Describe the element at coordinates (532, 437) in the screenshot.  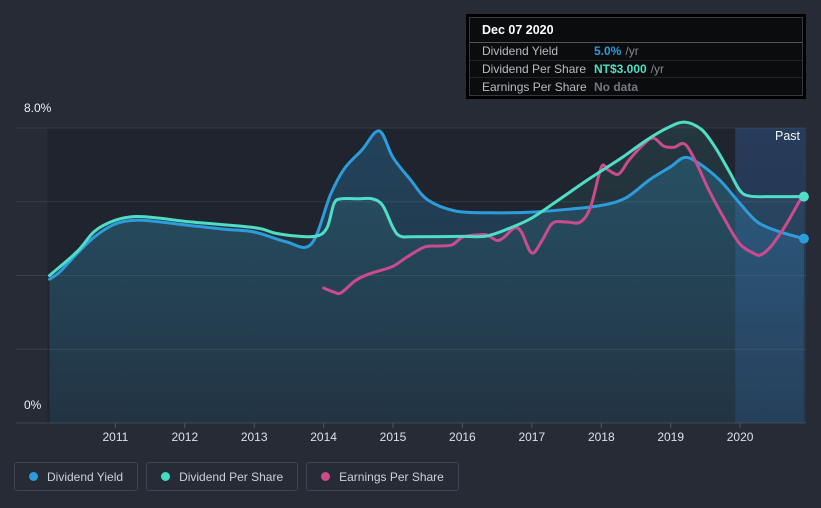
I see `x-axis-label: 2017` at that location.